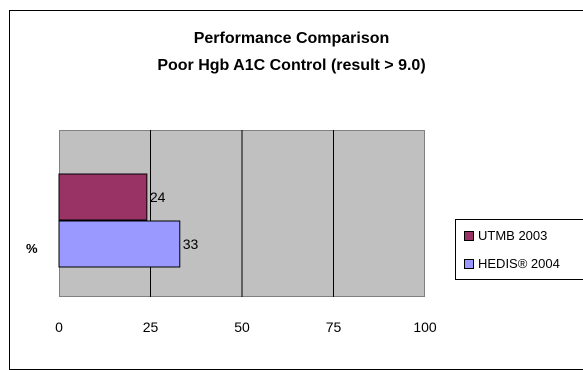  I want to click on x-tick-label-75: 75, so click(334, 327).